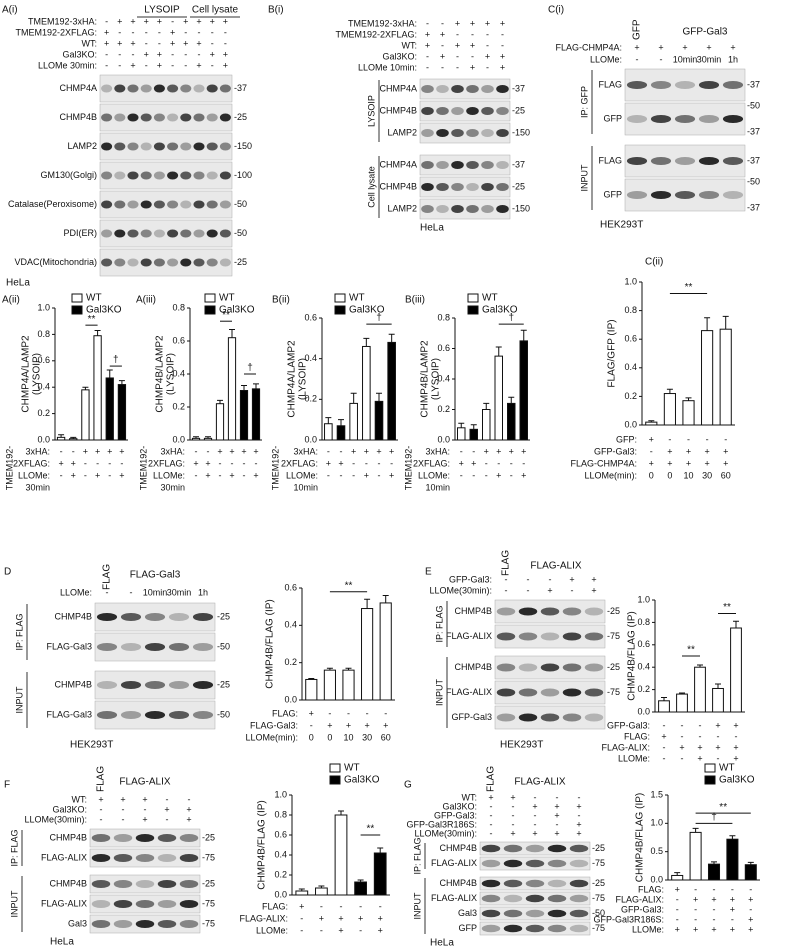  What do you see at coordinates (506, 563) in the screenshot?
I see `lane-group-label: FLAG` at bounding box center [506, 563].